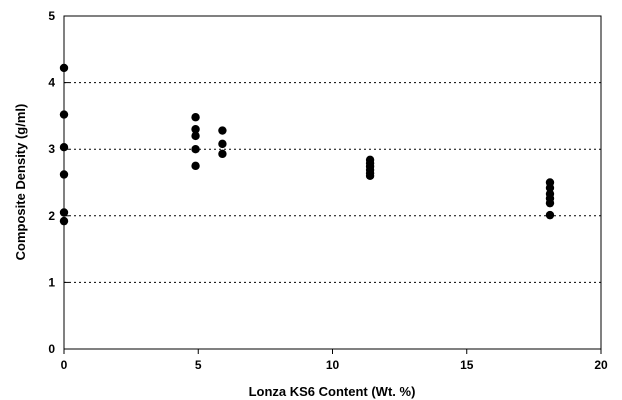 The image size is (622, 400). What do you see at coordinates (51, 83) in the screenshot?
I see `y-tick-label: 4` at bounding box center [51, 83].